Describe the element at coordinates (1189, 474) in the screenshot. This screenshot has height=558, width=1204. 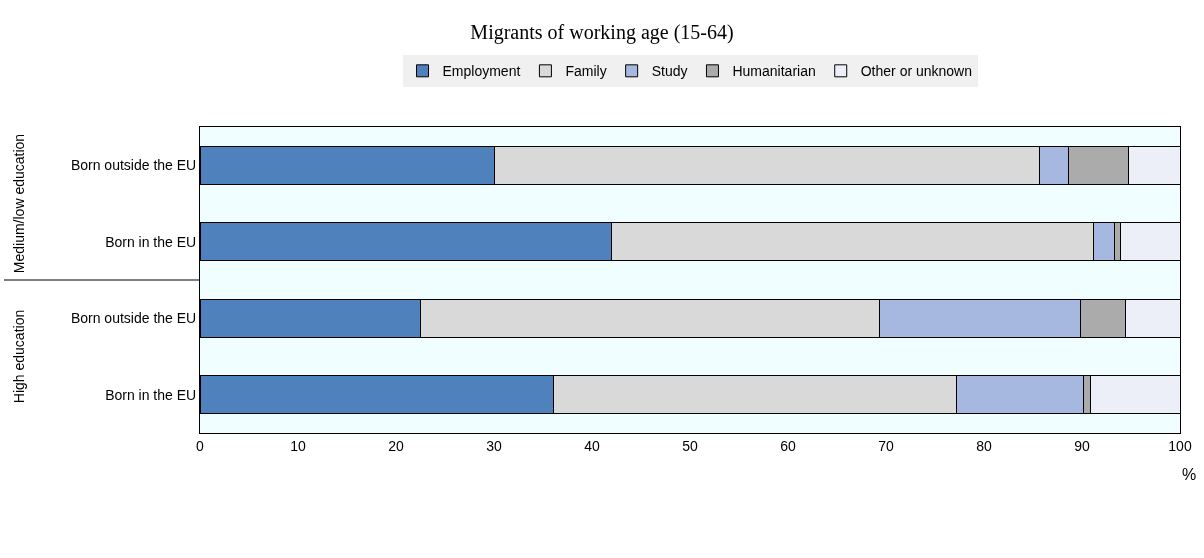
I see `x-axis-title: %` at that location.